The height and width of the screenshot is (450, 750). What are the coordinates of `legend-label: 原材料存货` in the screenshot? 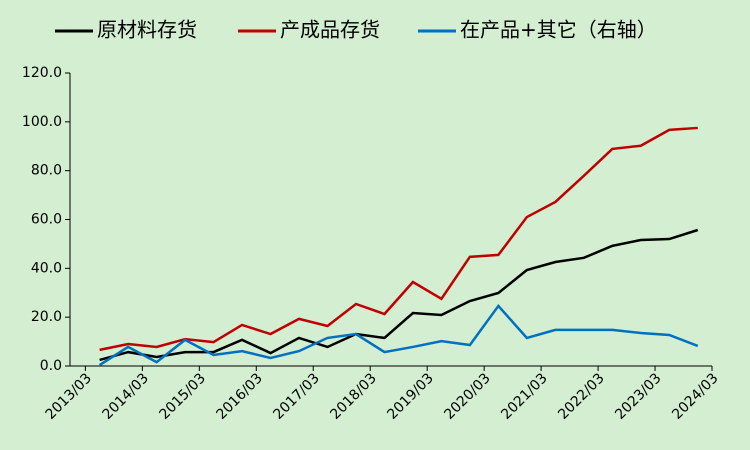 It's located at (147, 30).